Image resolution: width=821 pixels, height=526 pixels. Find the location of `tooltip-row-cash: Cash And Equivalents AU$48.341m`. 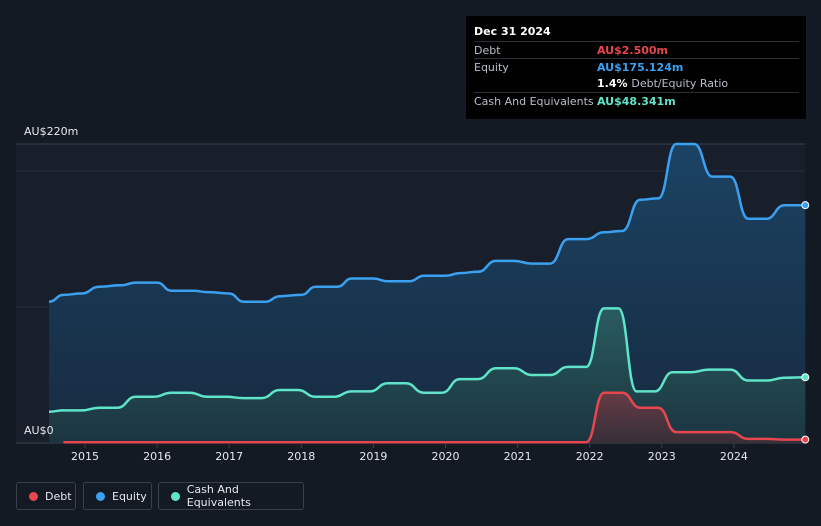

tooltip-row-cash: Cash And Equivalents AU$48.341m is located at coordinates (636, 101).